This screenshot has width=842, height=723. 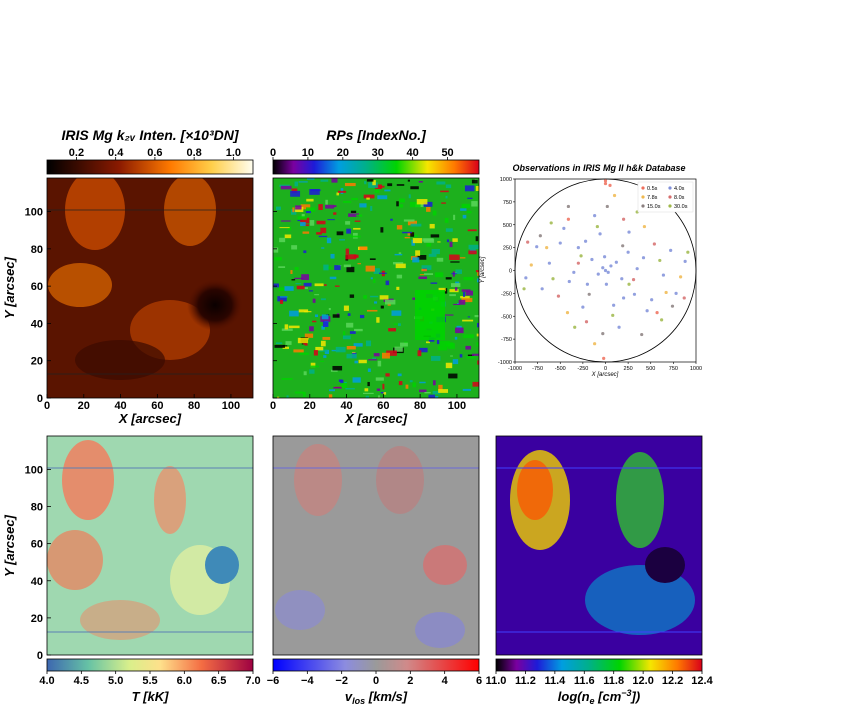 What do you see at coordinates (150, 418) in the screenshot?
I see `intensity-x-label: X [arcsec]` at bounding box center [150, 418].